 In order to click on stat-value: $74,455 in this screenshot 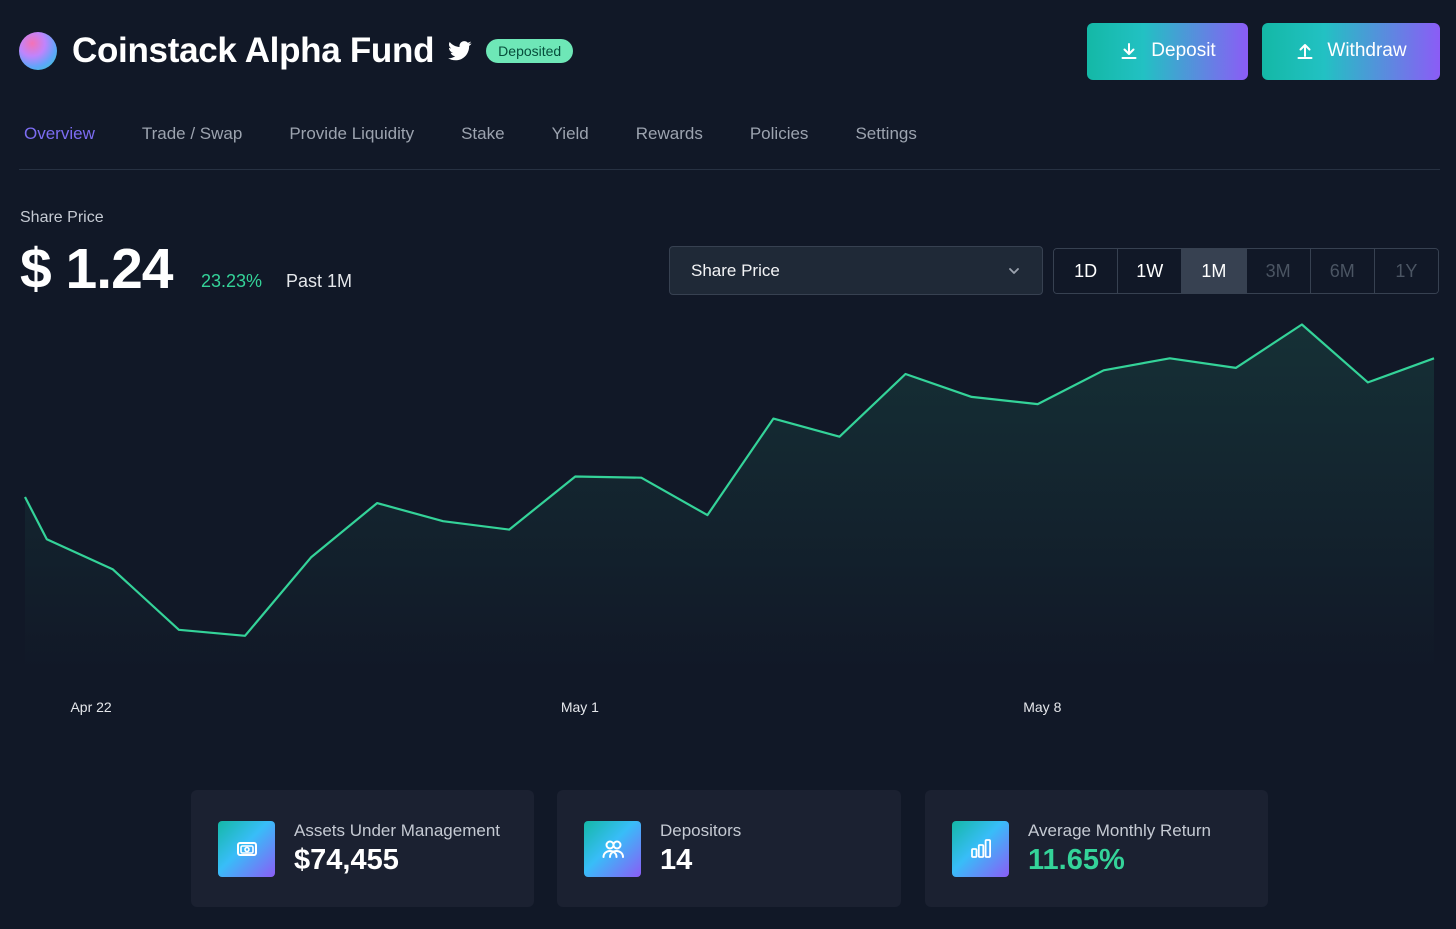, I will do `click(346, 860)`.